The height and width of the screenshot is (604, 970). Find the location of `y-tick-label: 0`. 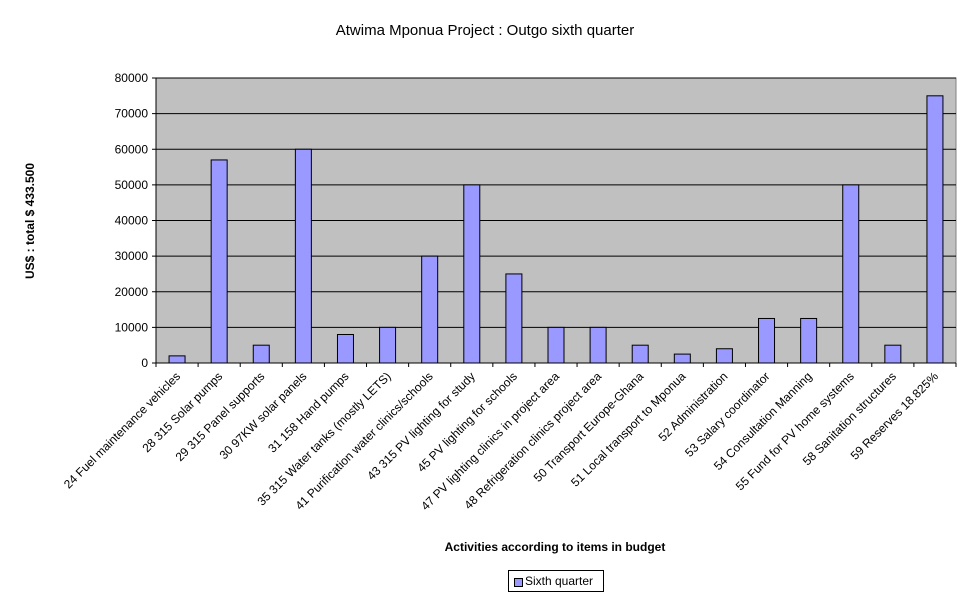

y-tick-label: 0 is located at coordinates (144, 363).